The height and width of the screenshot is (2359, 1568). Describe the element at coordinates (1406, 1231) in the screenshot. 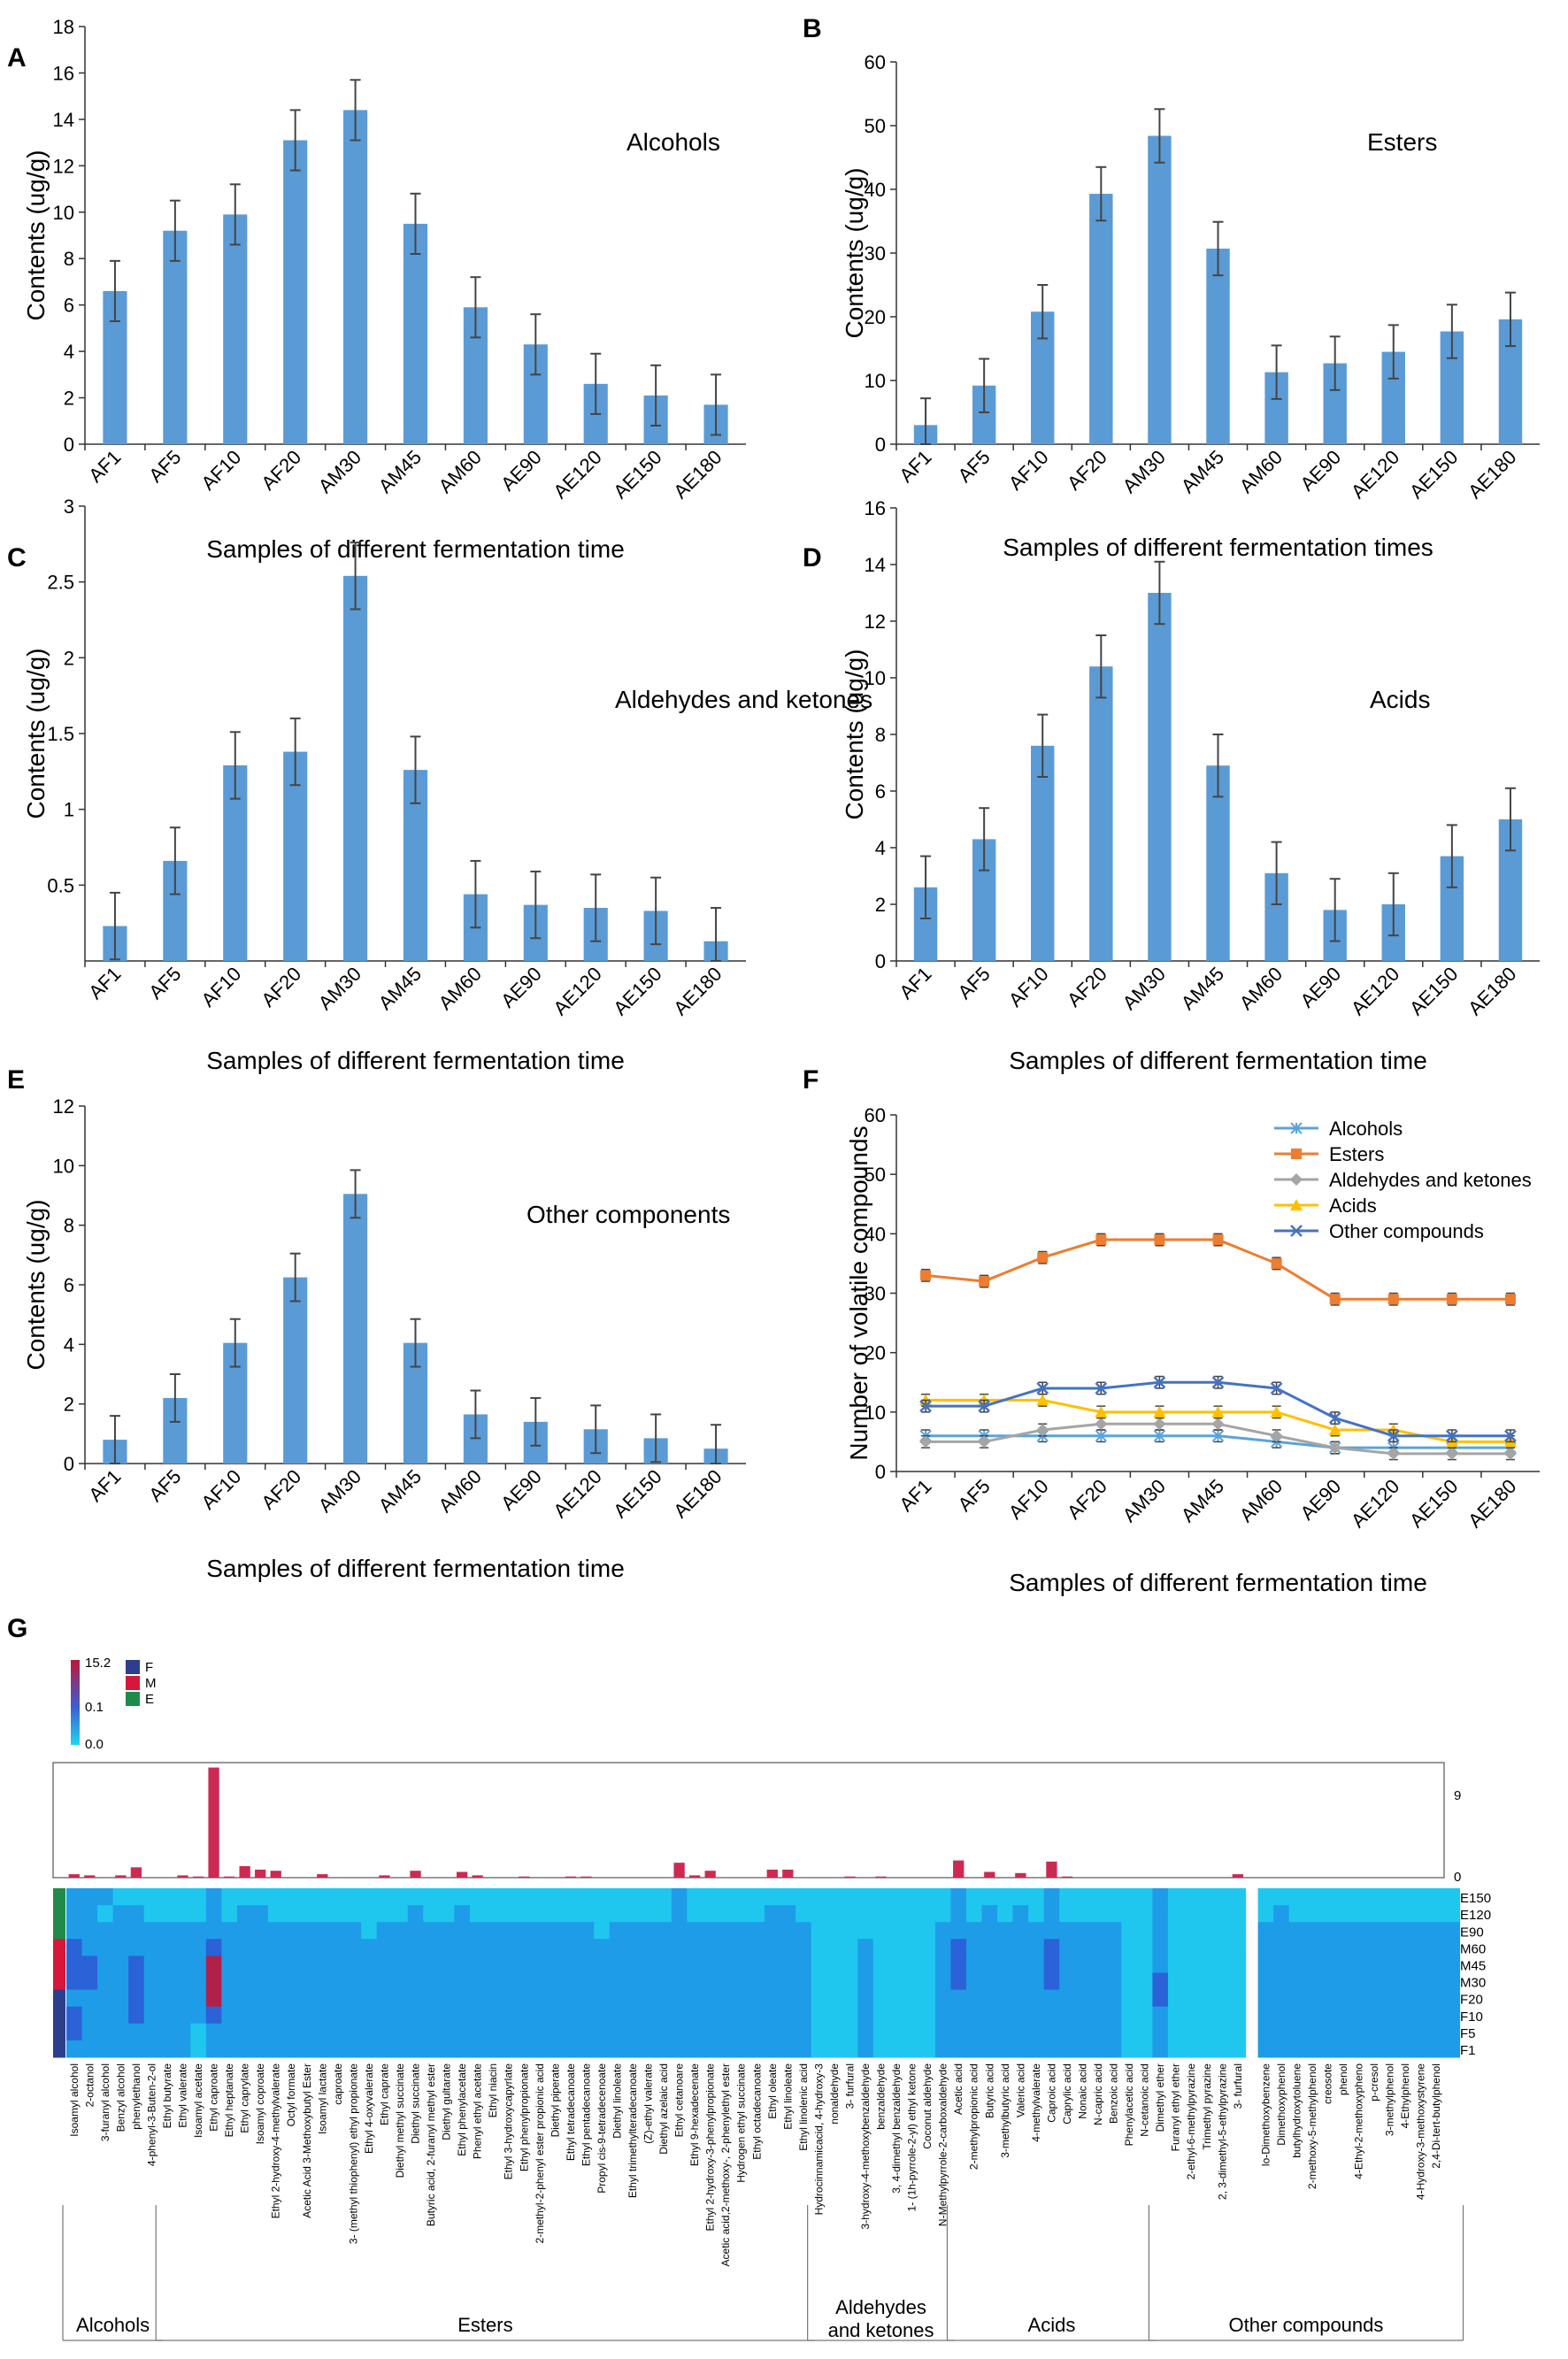

I see `legend-label: Other compounds` at that location.